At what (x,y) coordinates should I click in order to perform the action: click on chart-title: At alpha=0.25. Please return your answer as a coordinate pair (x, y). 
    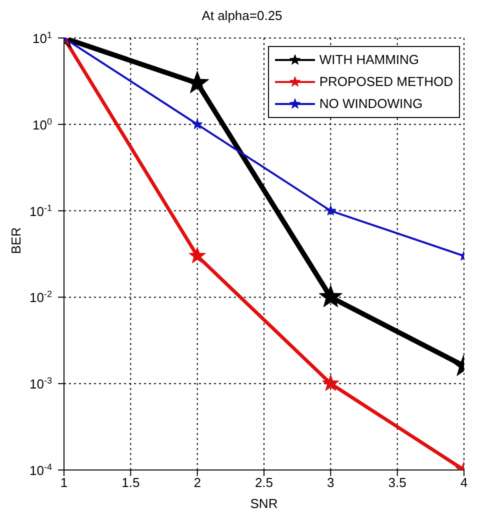
    Looking at the image, I should click on (242, 16).